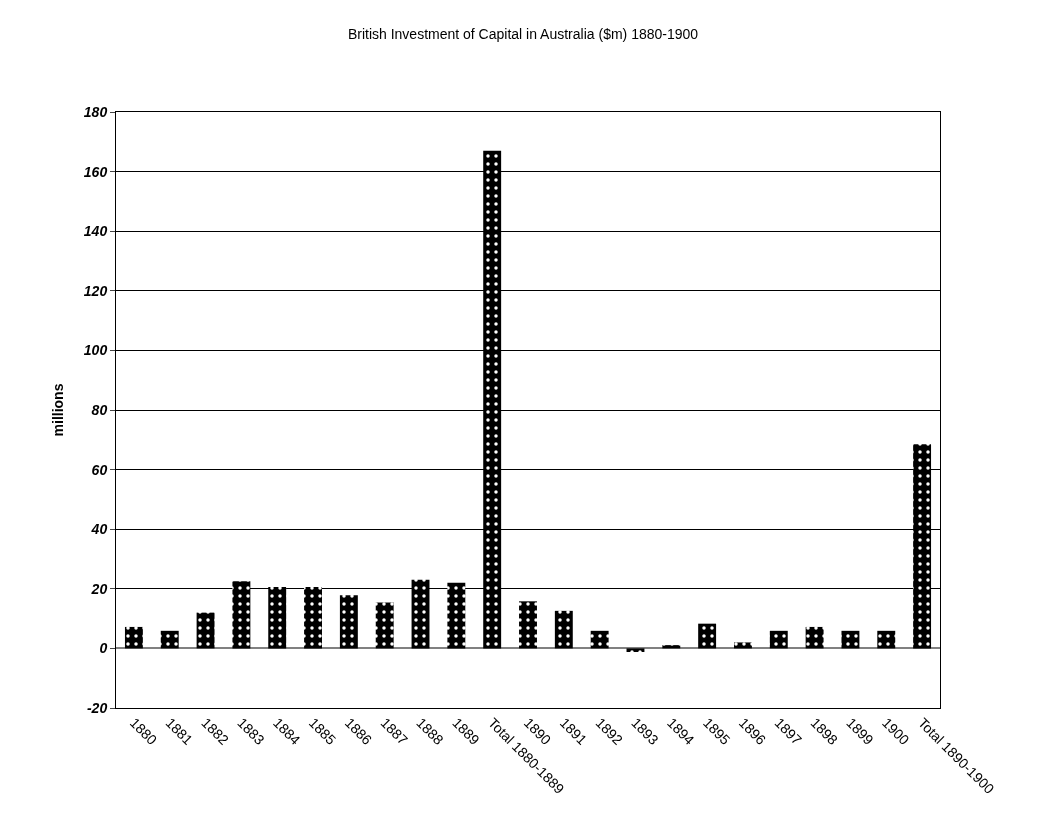  What do you see at coordinates (95, 290) in the screenshot?
I see `y-tick-label: 120` at bounding box center [95, 290].